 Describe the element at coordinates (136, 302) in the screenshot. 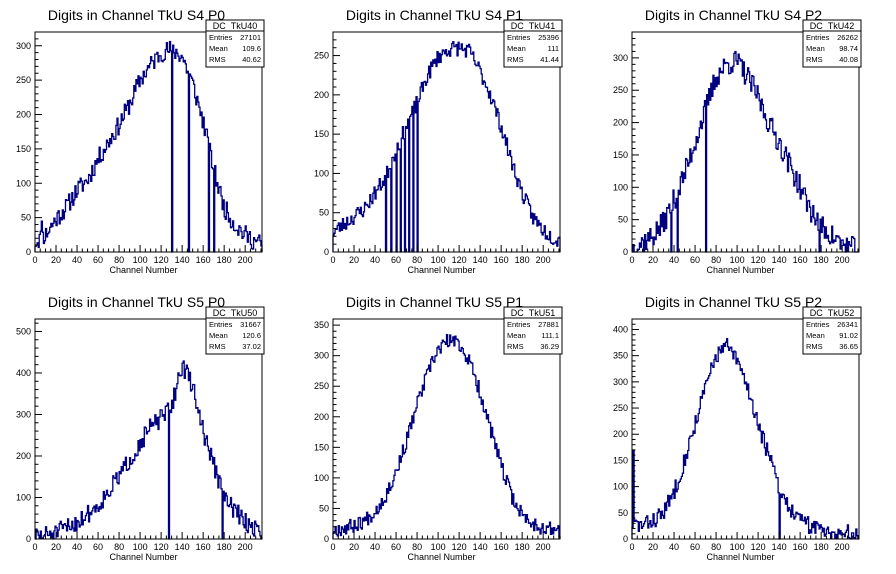

I see `chart-title: Digits in Channel TkU S5 P0` at that location.